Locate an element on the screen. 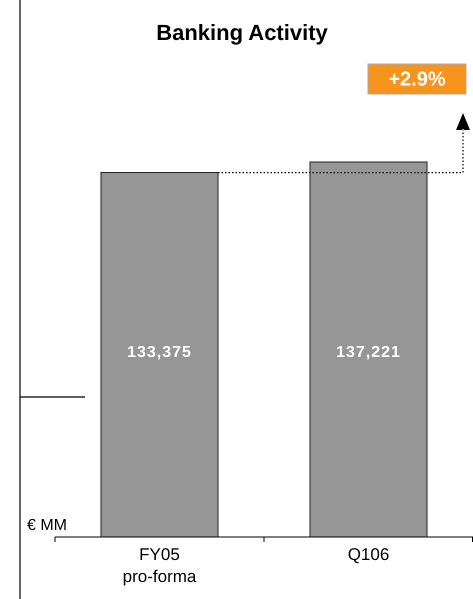  x-tick-label: FY05 pro-forma is located at coordinates (159, 565).